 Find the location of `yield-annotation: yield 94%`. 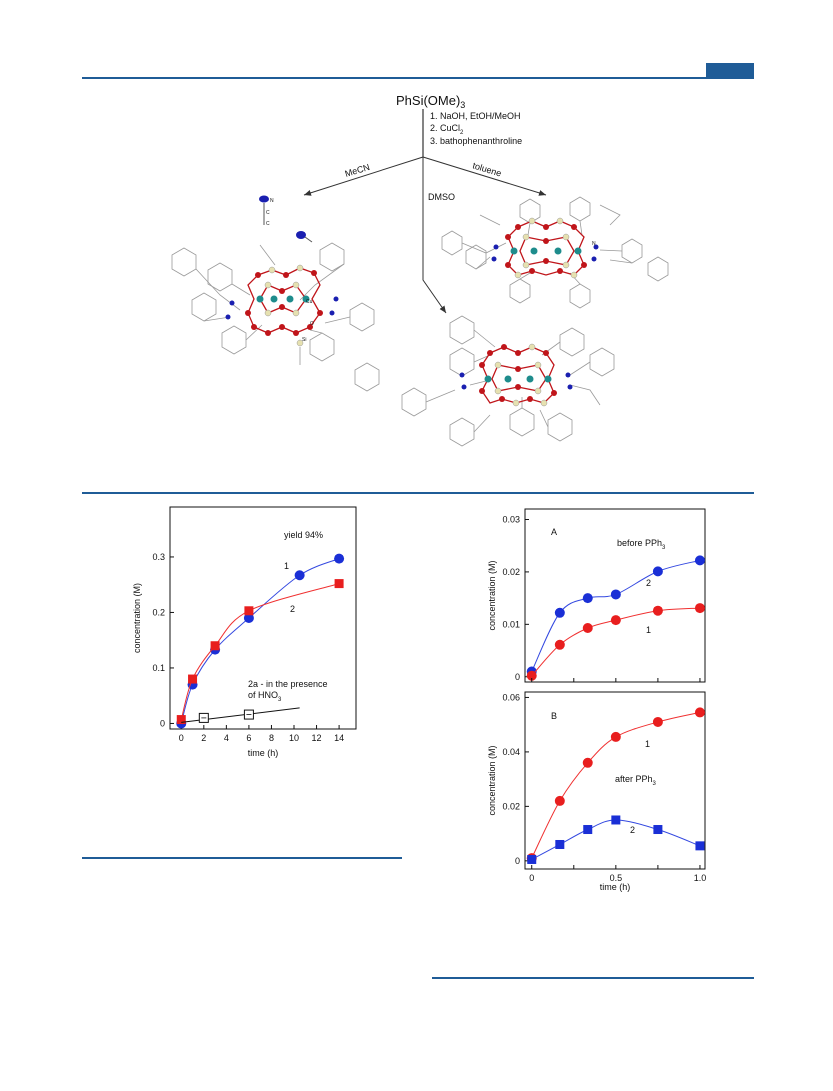

yield-annotation: yield 94% is located at coordinates (303, 535).